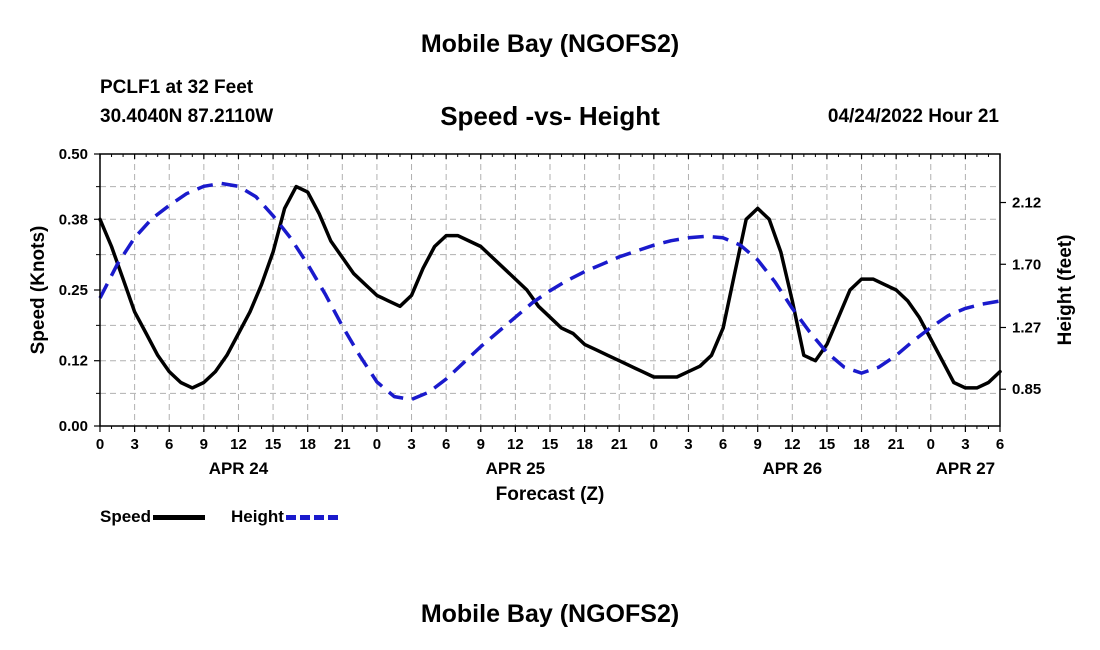 Image resolution: width=1100 pixels, height=650 pixels. Describe the element at coordinates (311, 518) in the screenshot. I see `legend-height-swatch` at that location.